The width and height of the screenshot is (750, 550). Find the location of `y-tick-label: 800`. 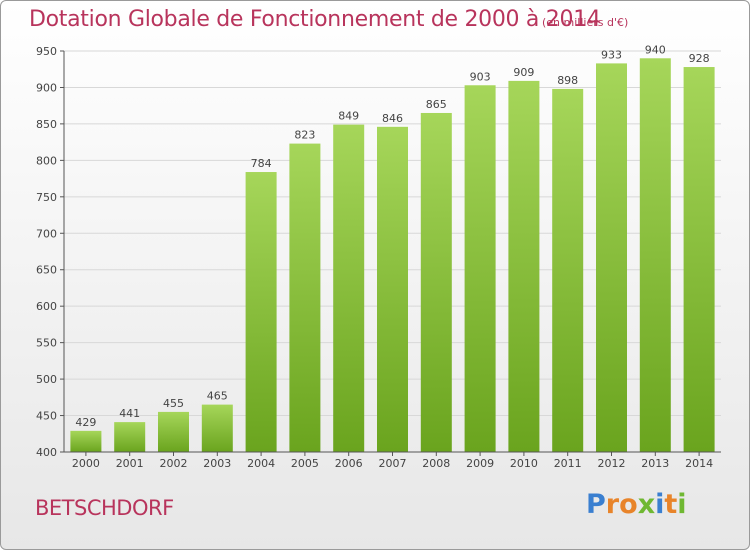

y-tick-label: 800 is located at coordinates (46, 160).